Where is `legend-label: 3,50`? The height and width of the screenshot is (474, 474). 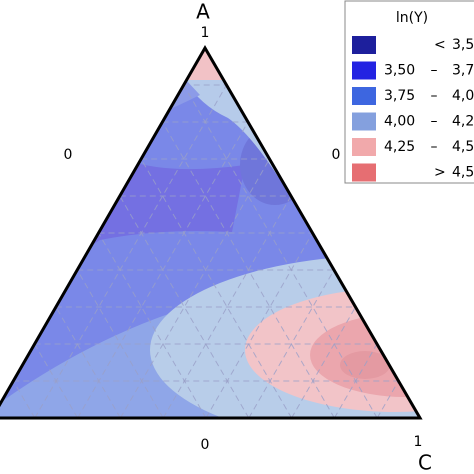 legend-label: 3,50 is located at coordinates (399, 71).